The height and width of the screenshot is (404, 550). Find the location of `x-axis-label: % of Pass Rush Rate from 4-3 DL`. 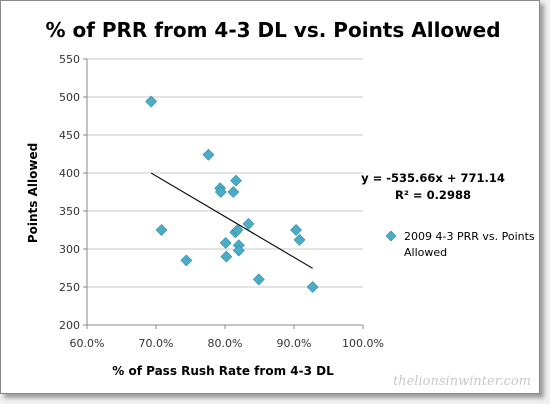

x-axis-label: % of Pass Rush Rate from 4-3 DL is located at coordinates (223, 371).